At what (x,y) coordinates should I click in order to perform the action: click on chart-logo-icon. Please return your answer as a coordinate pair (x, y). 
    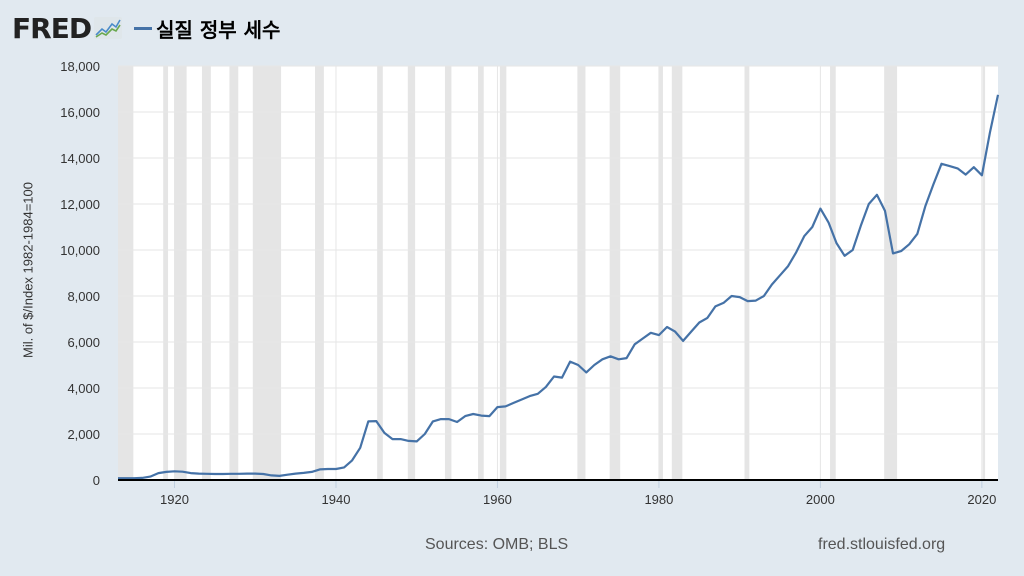
    Looking at the image, I should click on (108, 28).